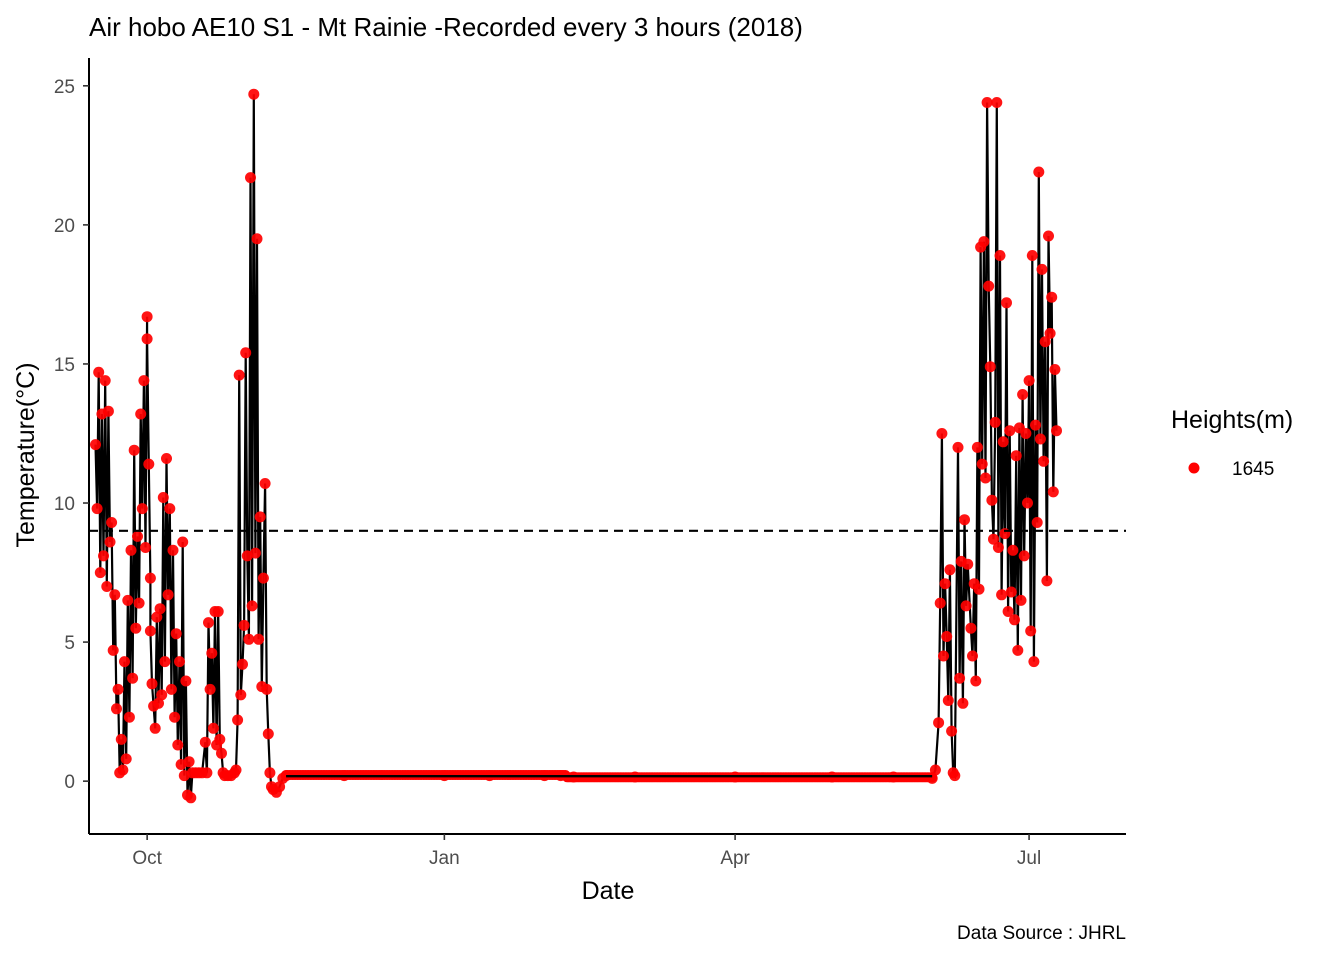  I want to click on y-tick-label: 5, so click(69, 643).